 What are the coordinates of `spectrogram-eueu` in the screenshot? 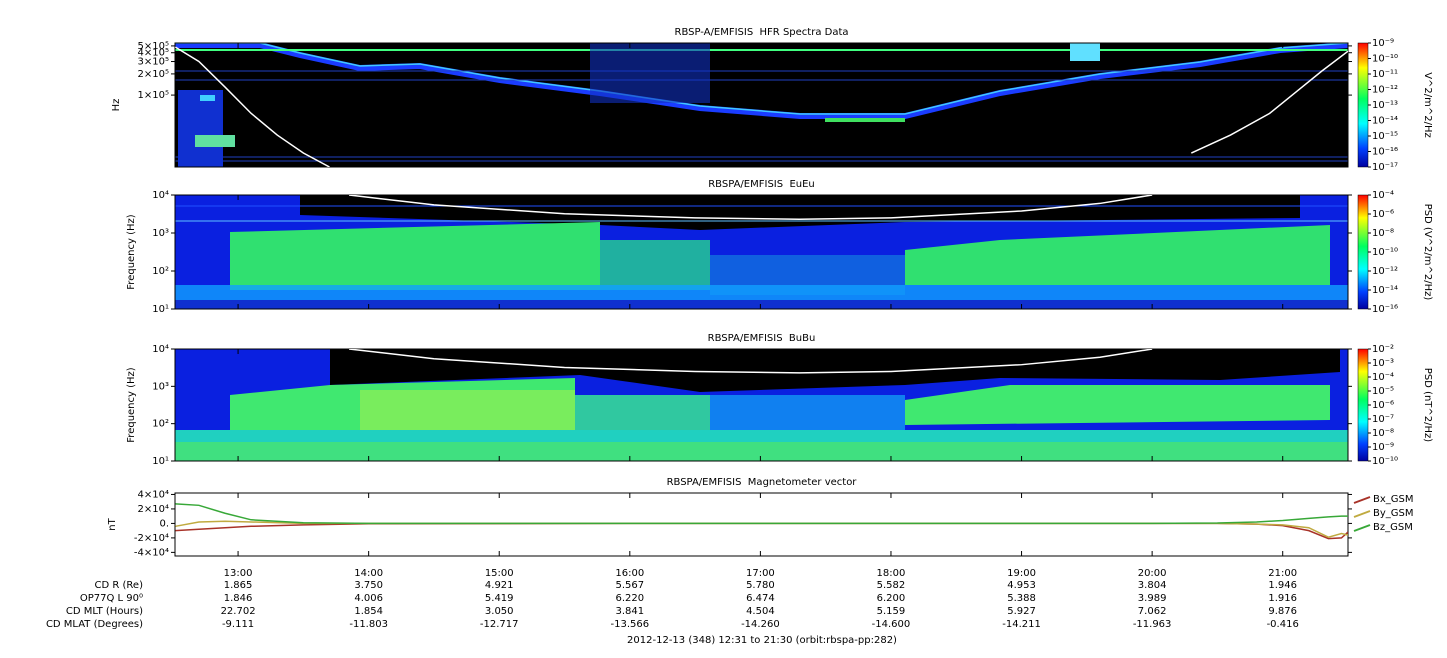 It's located at (761, 252).